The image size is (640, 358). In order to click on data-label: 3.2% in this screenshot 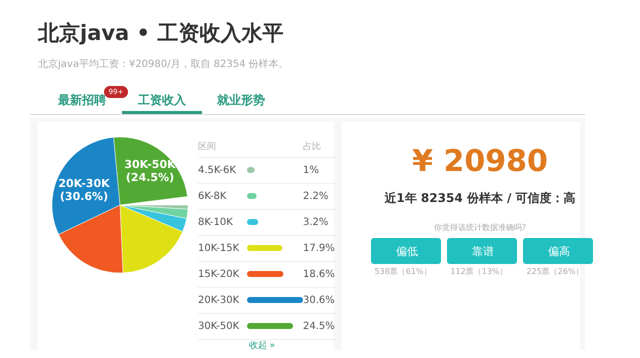, I will do `click(315, 222)`.